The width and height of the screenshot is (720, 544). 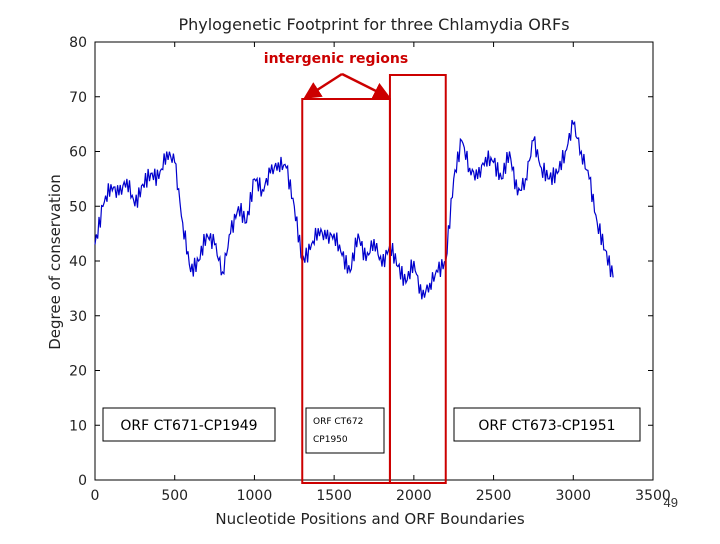 I want to click on orf2-label-line2: CP1950, so click(x=330, y=440).